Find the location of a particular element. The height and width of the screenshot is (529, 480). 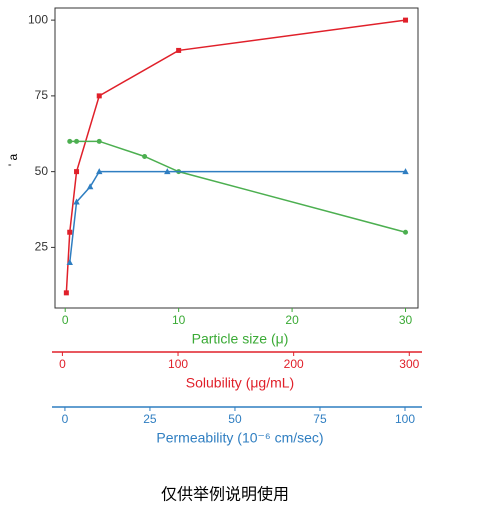

x-tick-label: 30 is located at coordinates (406, 320).